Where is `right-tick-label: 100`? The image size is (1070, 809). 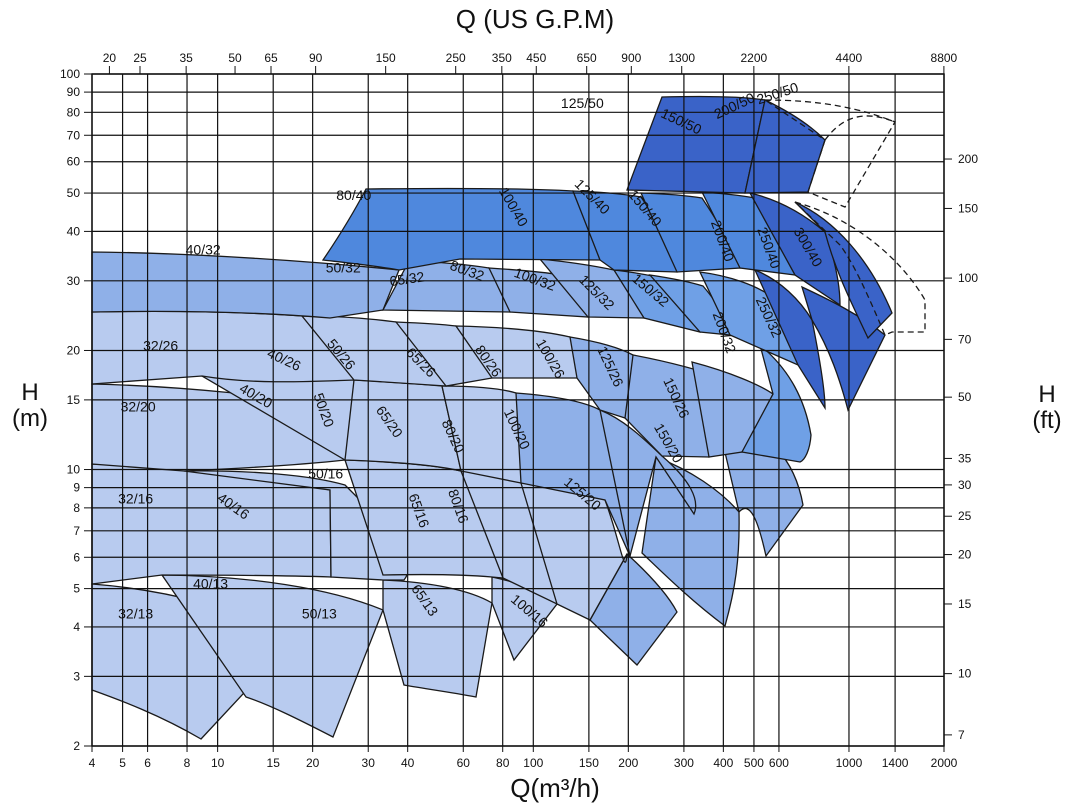 right-tick-label: 100 is located at coordinates (968, 278).